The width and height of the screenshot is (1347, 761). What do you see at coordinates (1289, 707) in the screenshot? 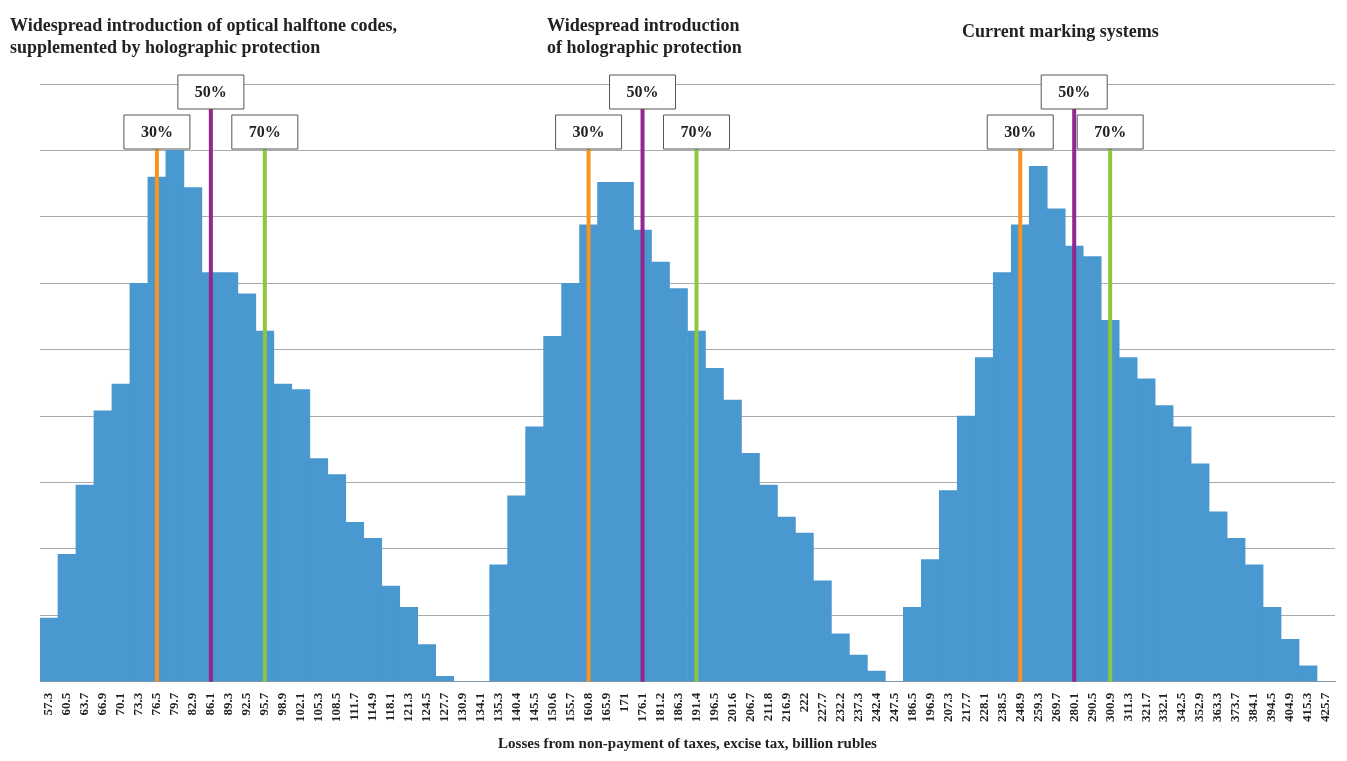
I see `x-tick-label: 404.9` at bounding box center [1289, 707].